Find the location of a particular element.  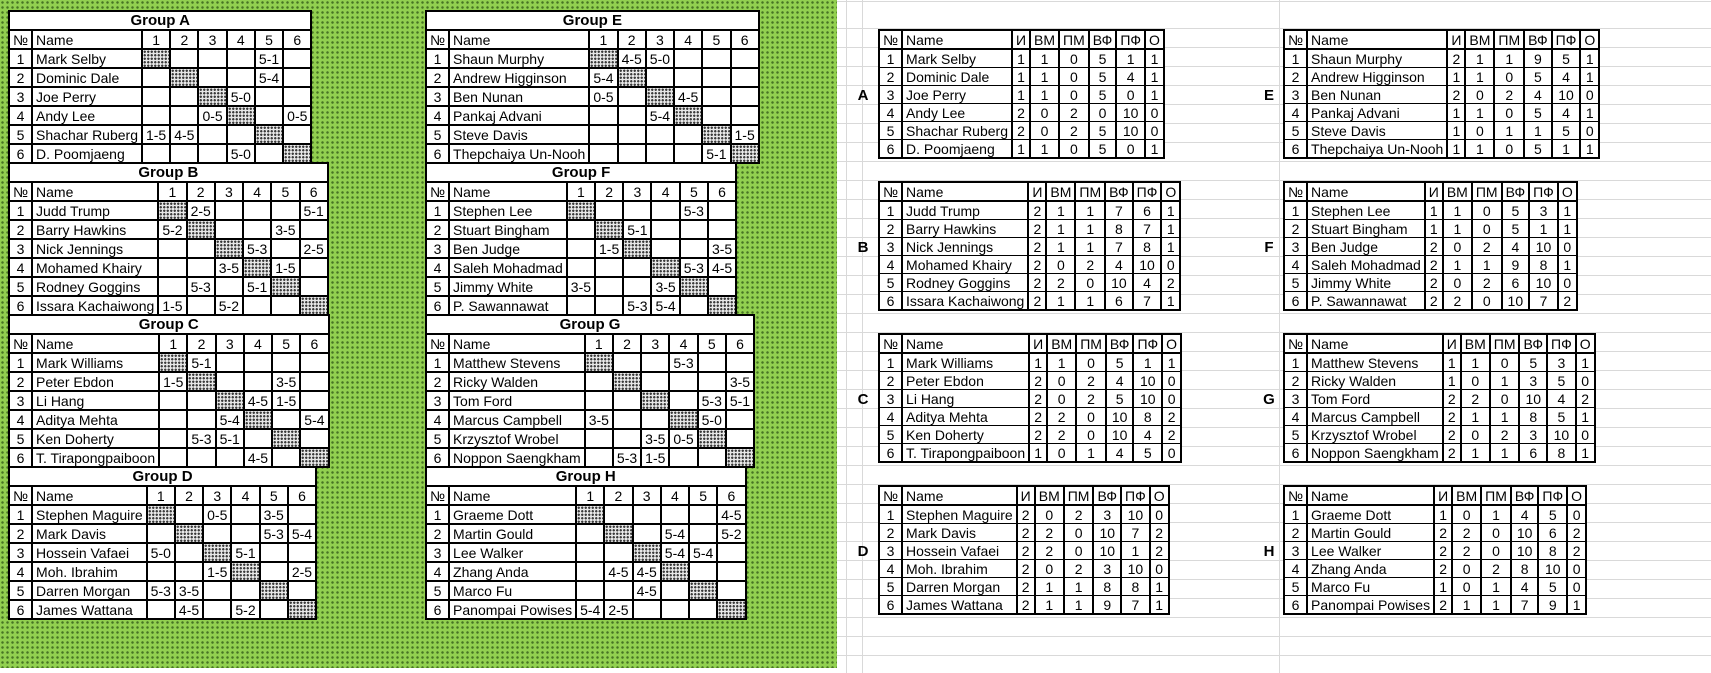

group-title: Group C is located at coordinates (169, 324).